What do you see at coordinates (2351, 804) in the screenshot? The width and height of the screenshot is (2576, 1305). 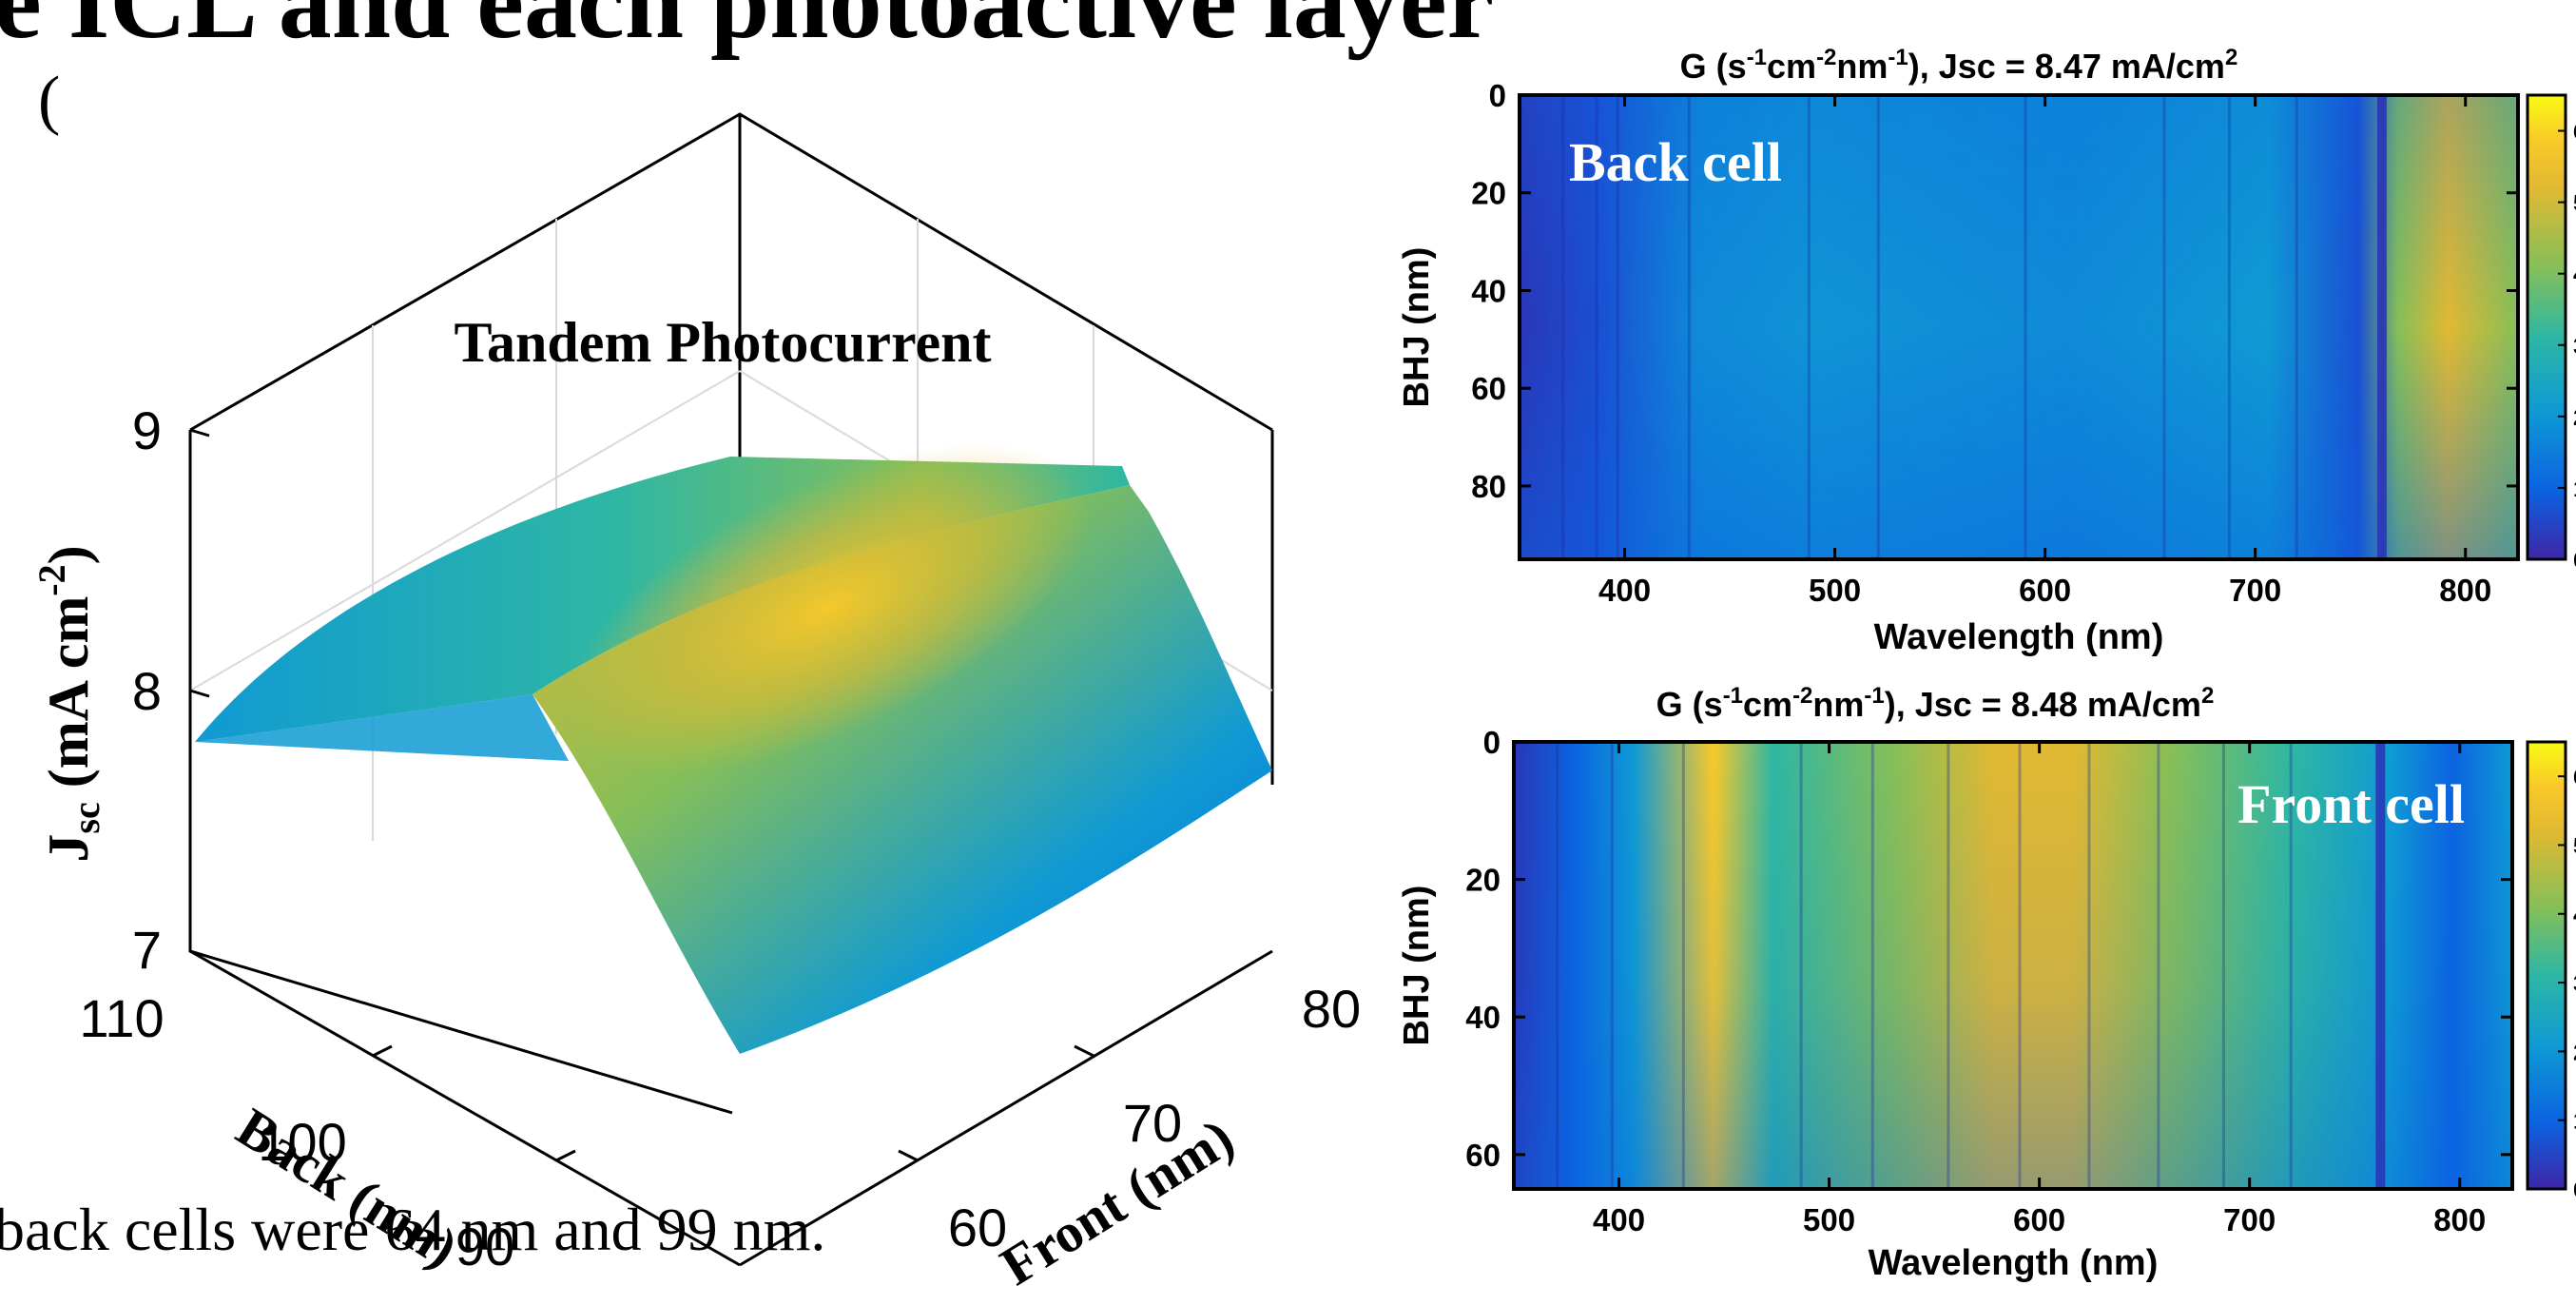 I see `bottom-panel-label: Front cell` at bounding box center [2351, 804].